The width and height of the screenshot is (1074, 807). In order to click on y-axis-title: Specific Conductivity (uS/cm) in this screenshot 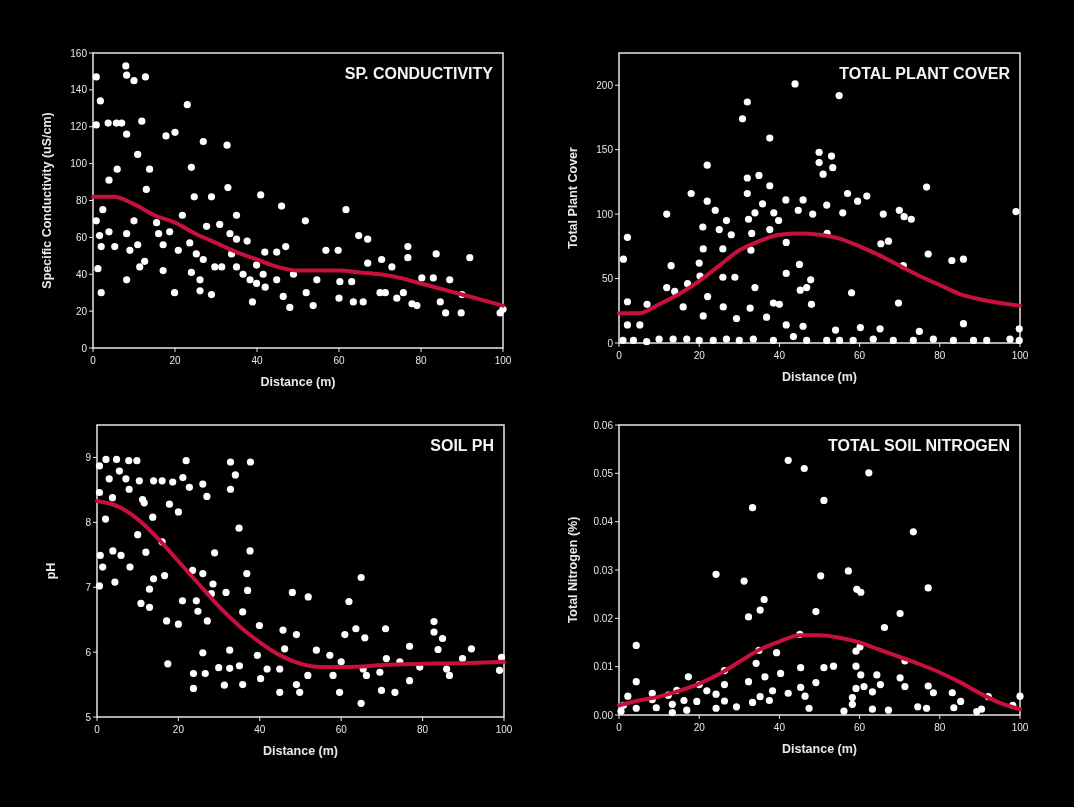, I will do `click(47, 200)`.